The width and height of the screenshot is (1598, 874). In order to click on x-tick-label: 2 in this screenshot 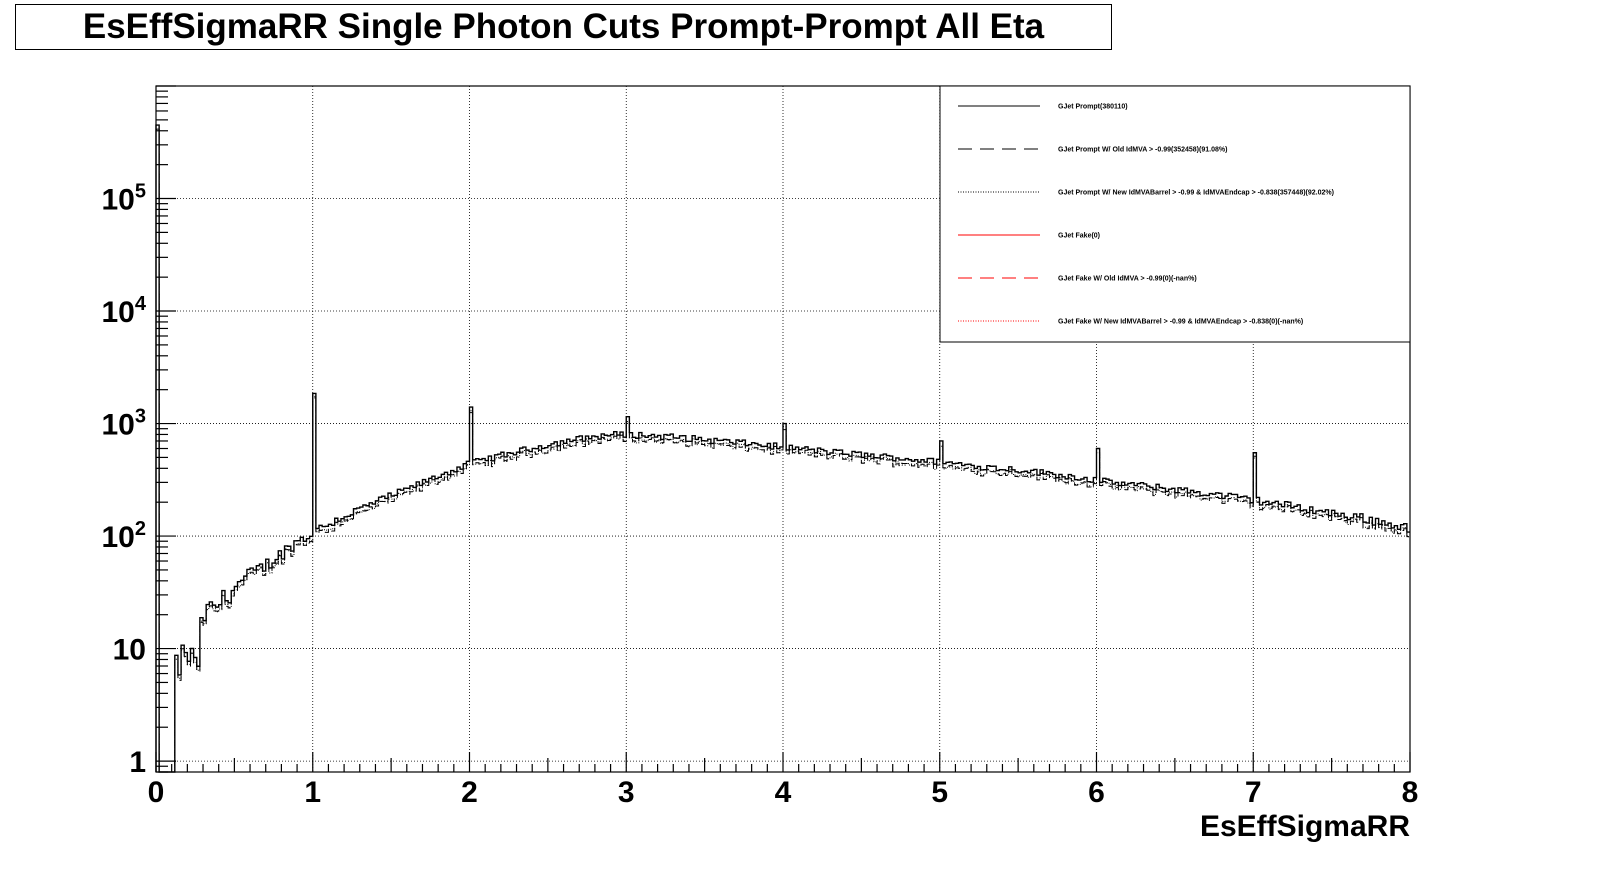, I will do `click(469, 792)`.